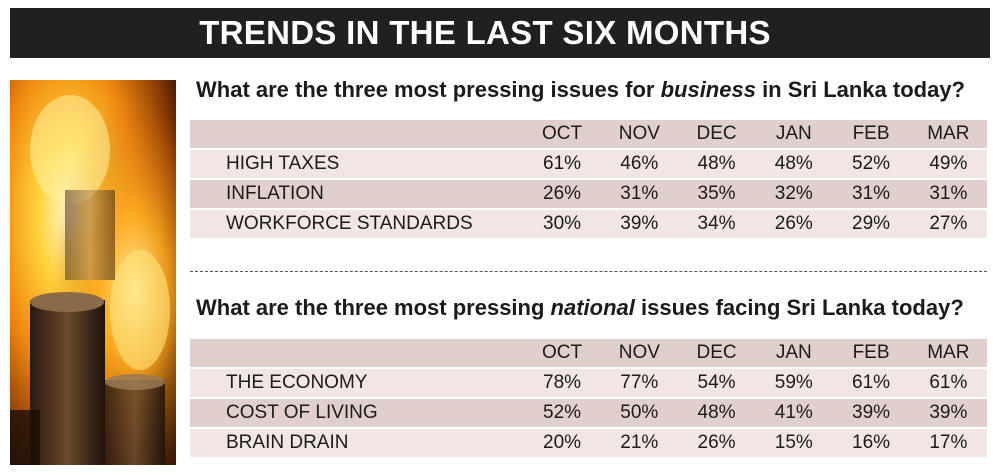  I want to click on data-cell: 21%, so click(639, 443).